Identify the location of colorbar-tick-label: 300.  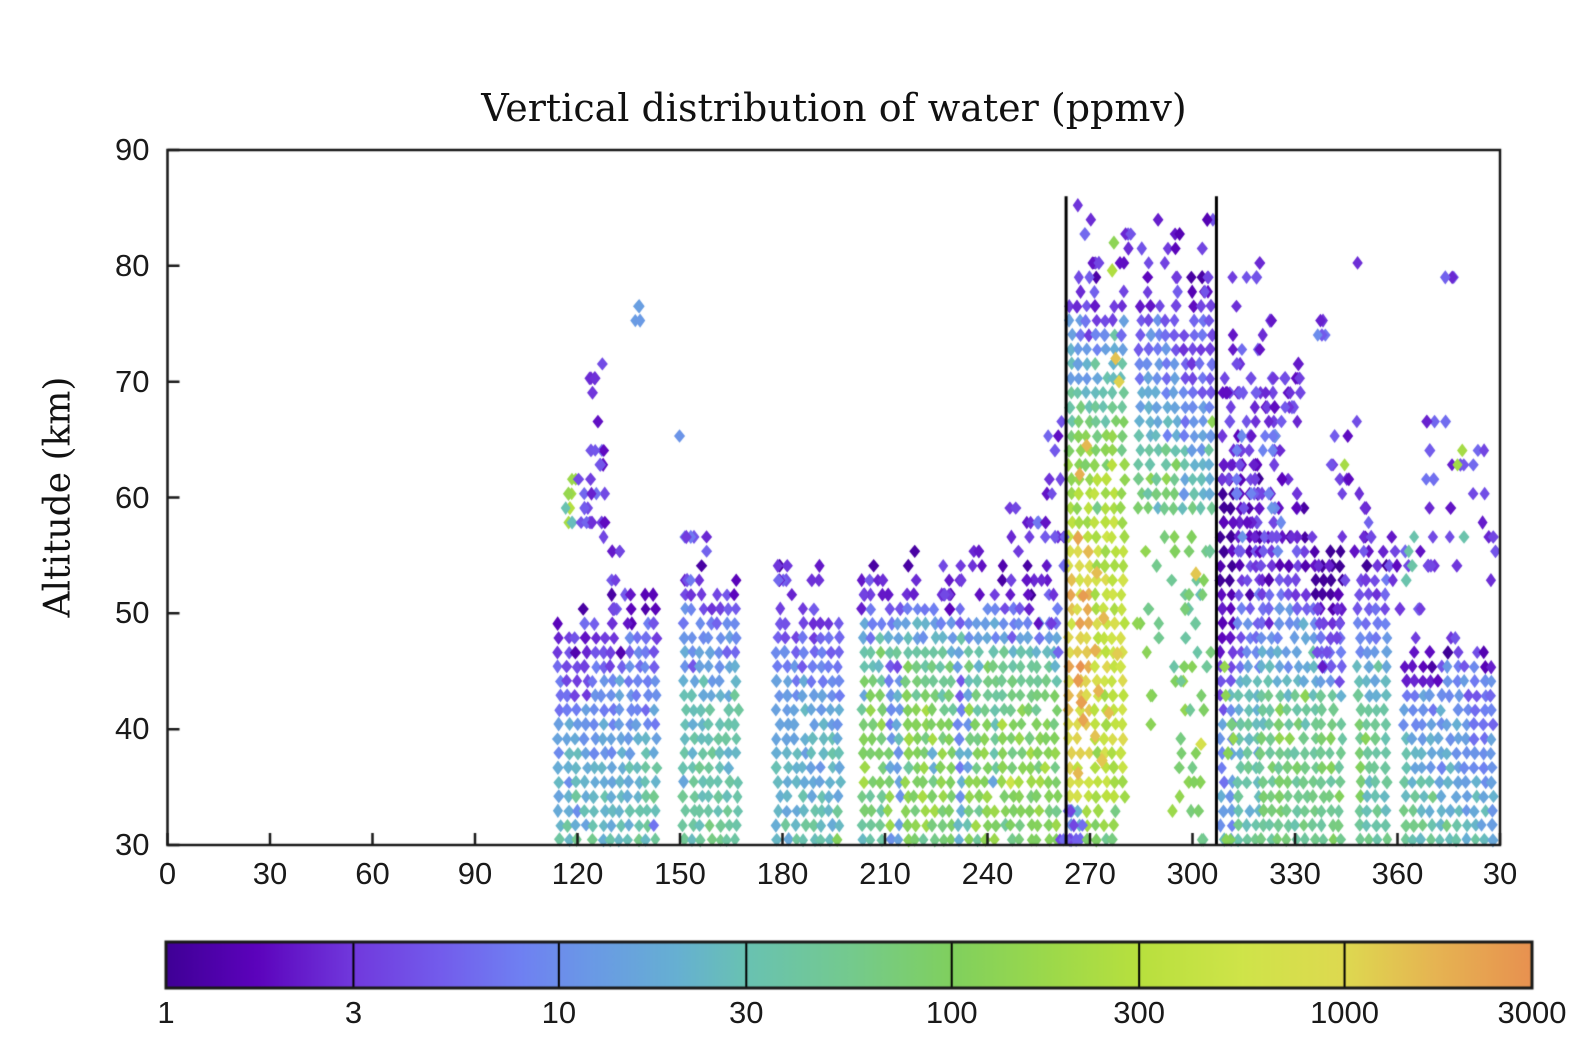
(1139, 1012).